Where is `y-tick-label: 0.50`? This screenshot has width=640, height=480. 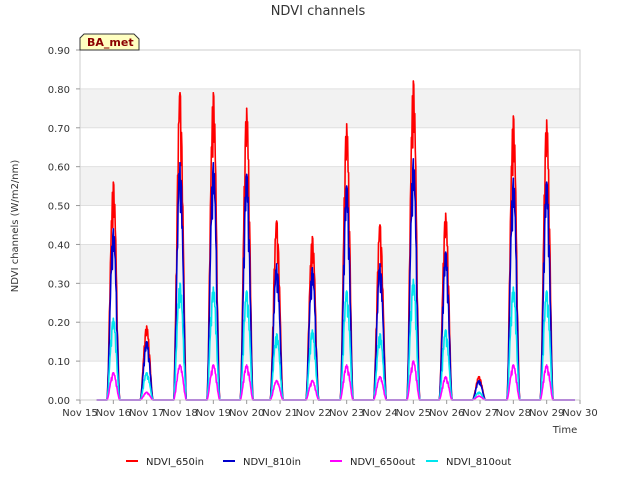
y-tick-label: 0.50 is located at coordinates (59, 207).